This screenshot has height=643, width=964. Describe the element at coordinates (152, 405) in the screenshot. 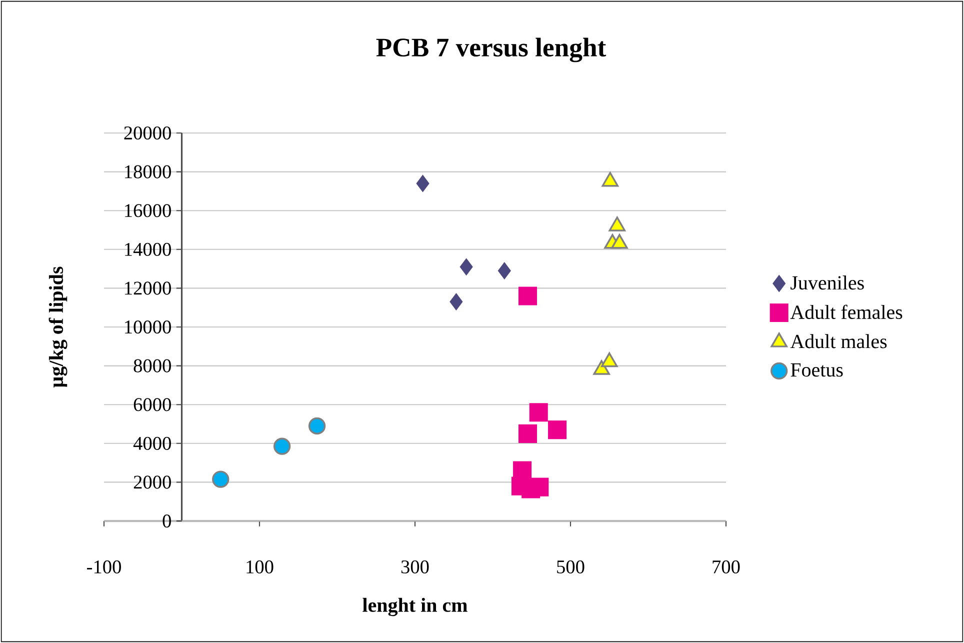

I see `y-tick-label: 6000` at that location.